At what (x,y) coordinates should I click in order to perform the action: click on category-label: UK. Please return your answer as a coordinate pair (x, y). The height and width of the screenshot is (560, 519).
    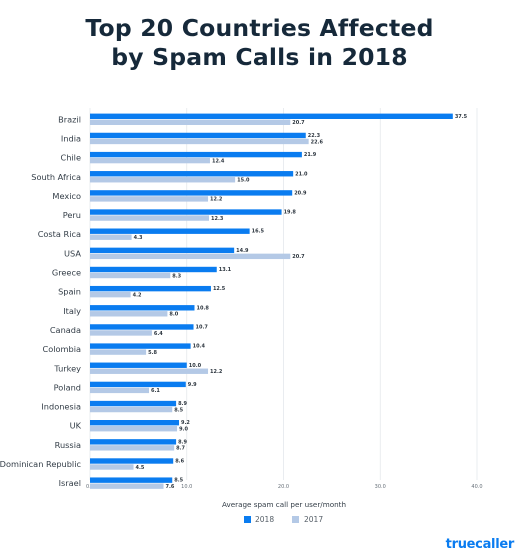
    Looking at the image, I should click on (76, 426).